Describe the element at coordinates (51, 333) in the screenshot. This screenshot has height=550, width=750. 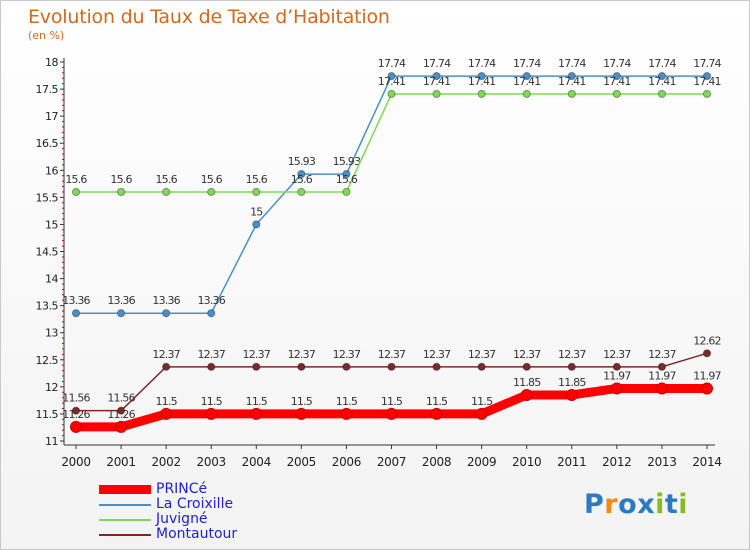
I see `y-tick-label: 13` at that location.